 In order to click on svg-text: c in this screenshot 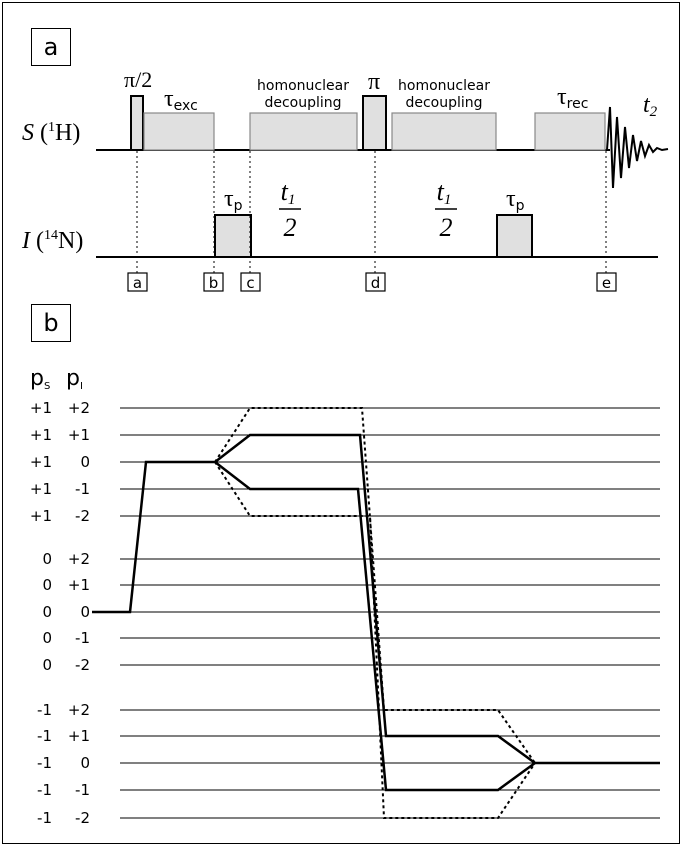, I will do `click(250, 283)`.